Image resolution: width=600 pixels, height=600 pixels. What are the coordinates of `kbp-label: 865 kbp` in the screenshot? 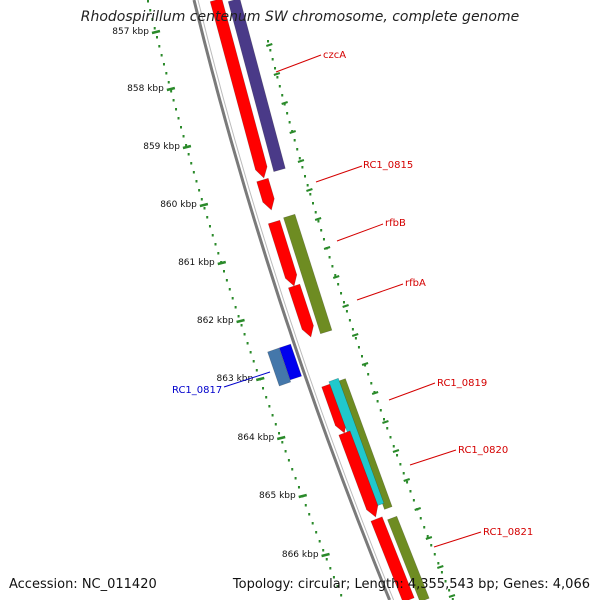 It's located at (277, 496).